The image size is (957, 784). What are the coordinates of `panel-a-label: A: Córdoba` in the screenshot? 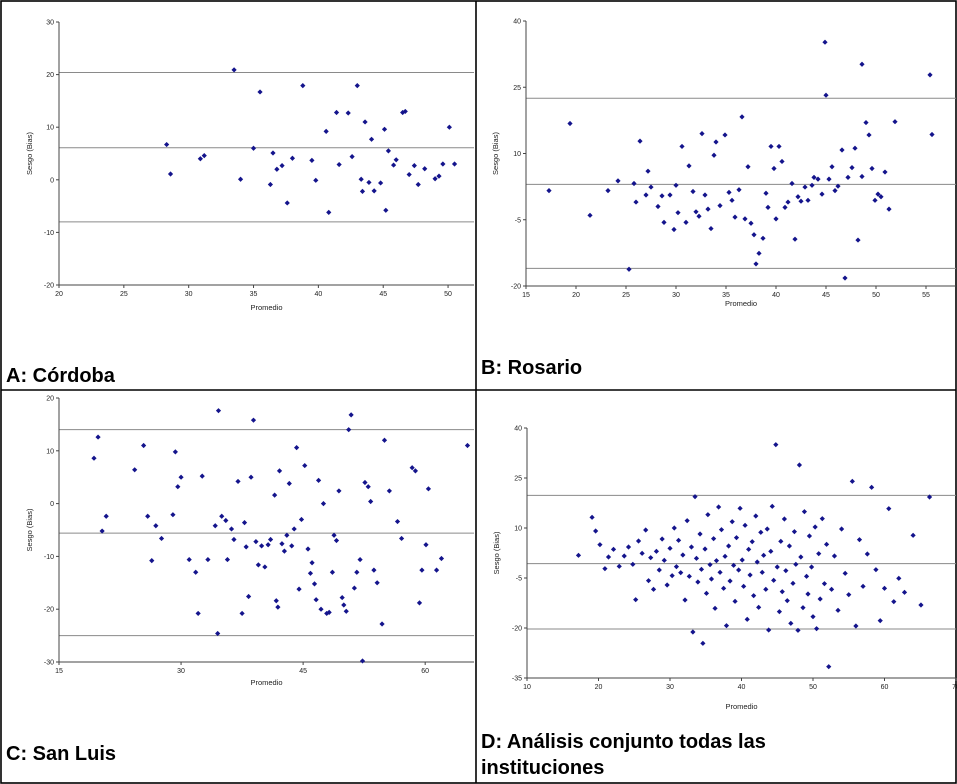 It's located at (61, 376).